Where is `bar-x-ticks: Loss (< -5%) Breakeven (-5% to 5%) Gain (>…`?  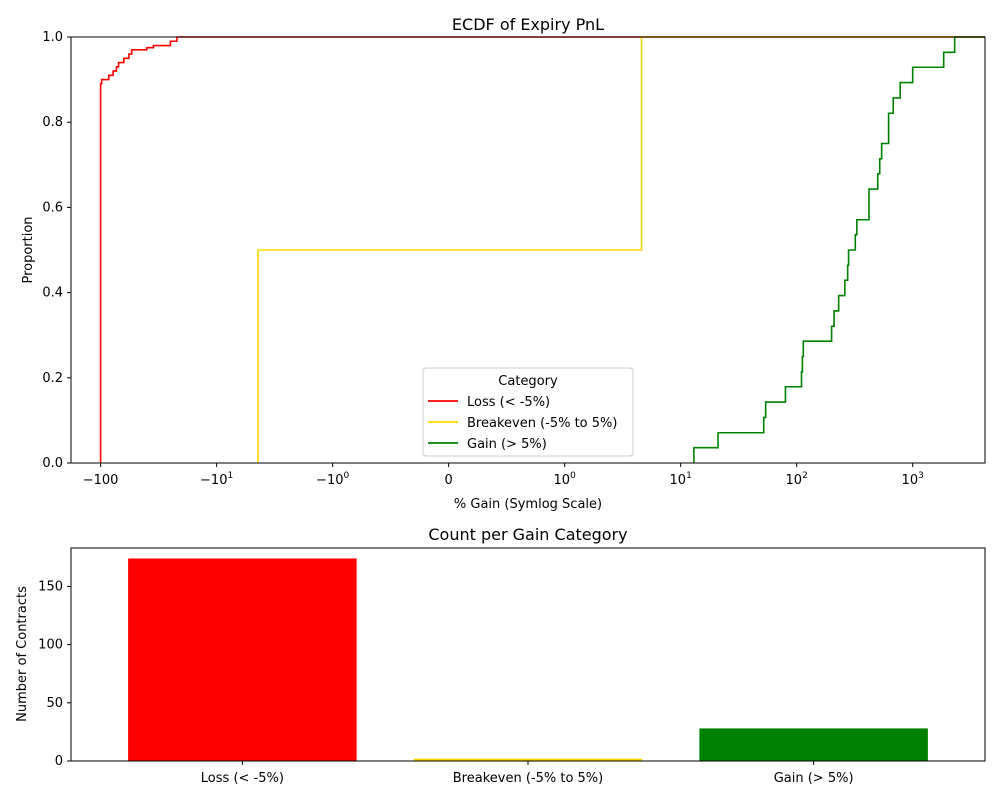
bar-x-ticks: Loss (< -5%) Breakeven (-5% to 5%) Gain (>… is located at coordinates (527, 773).